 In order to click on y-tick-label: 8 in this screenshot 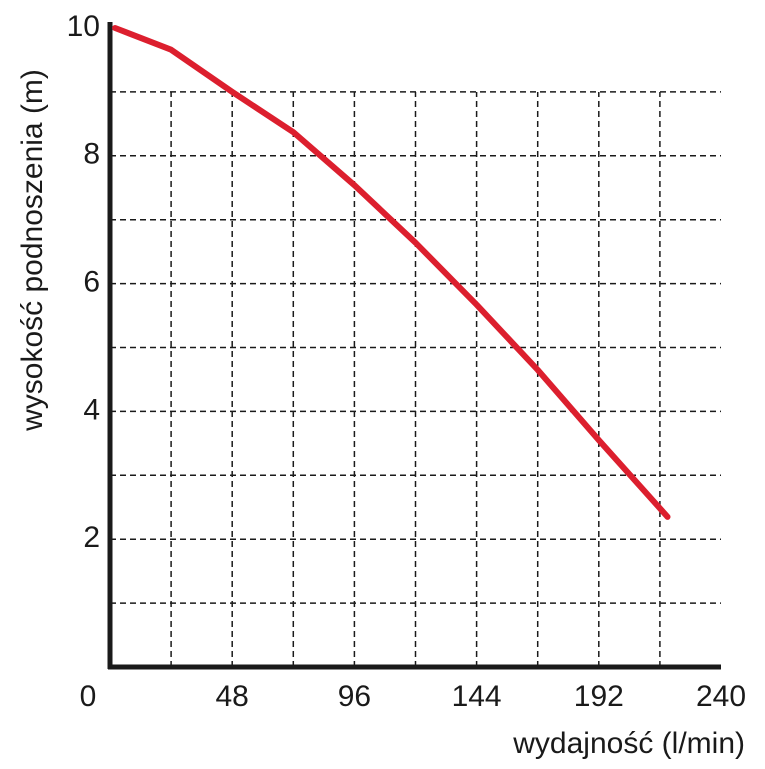, I will do `click(91, 154)`.